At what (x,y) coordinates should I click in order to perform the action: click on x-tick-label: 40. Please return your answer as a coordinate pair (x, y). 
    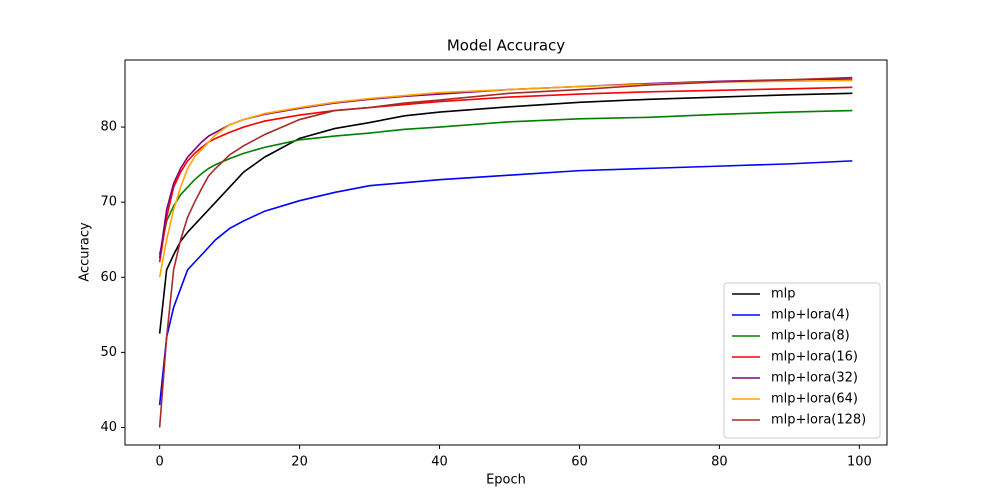
    Looking at the image, I should click on (439, 462).